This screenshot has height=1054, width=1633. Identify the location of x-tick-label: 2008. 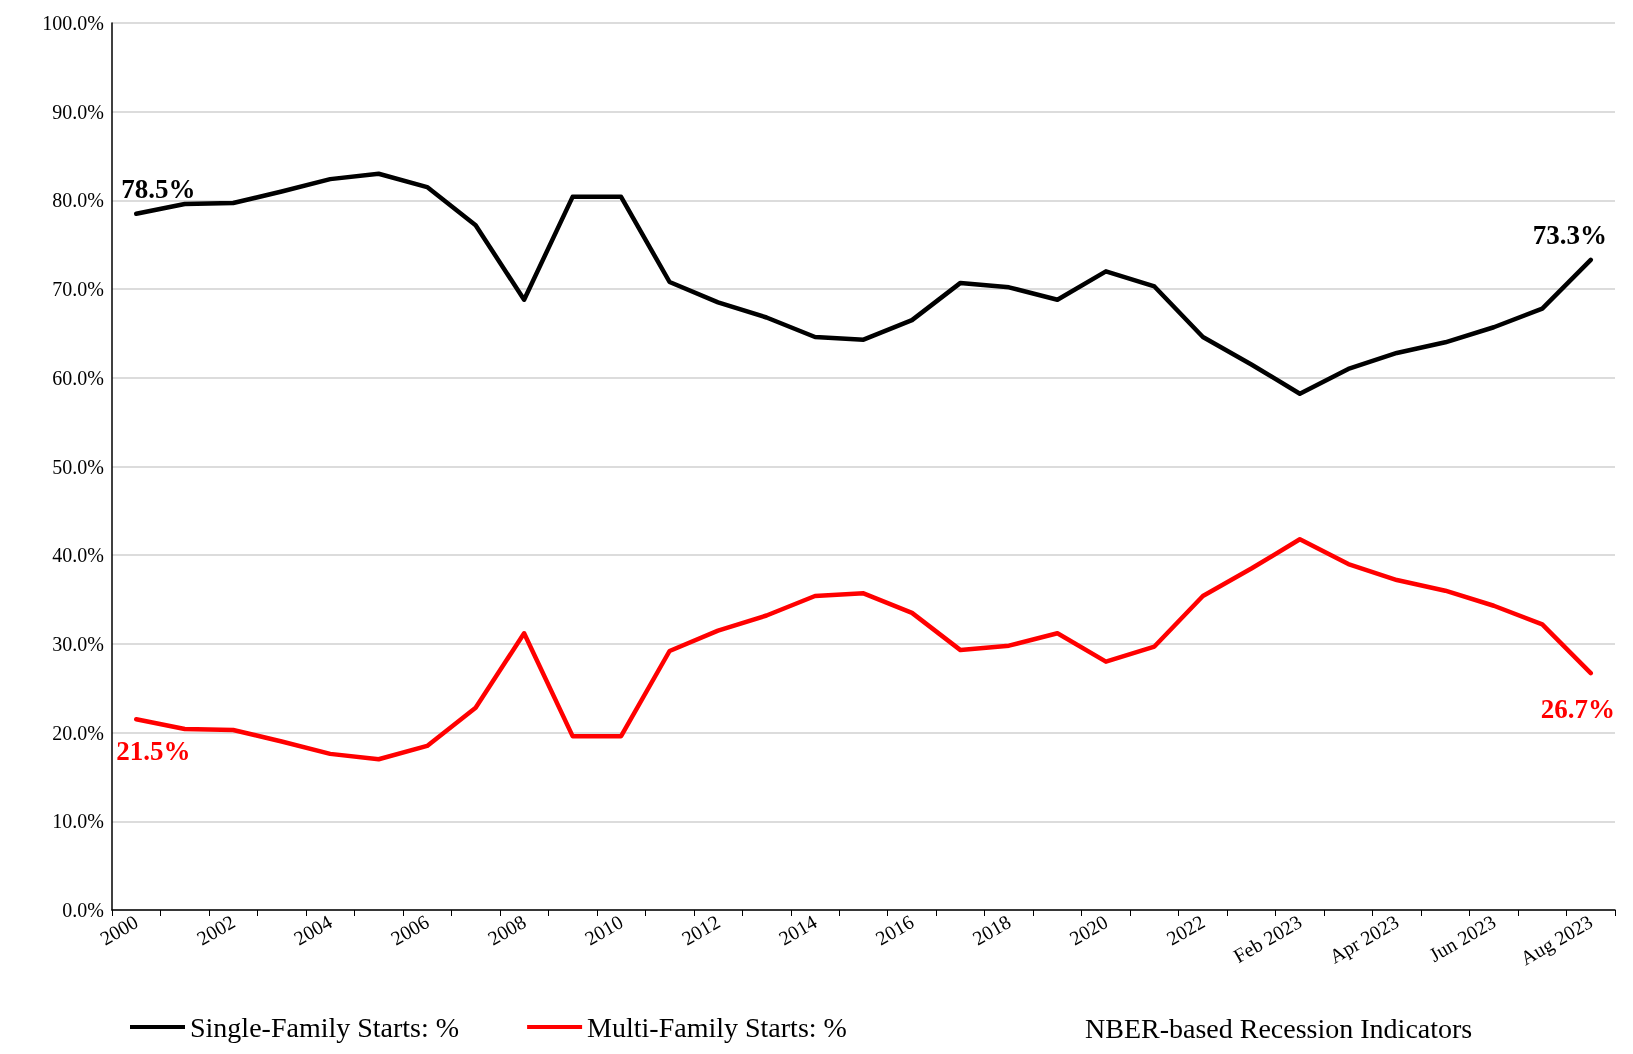
(507, 930).